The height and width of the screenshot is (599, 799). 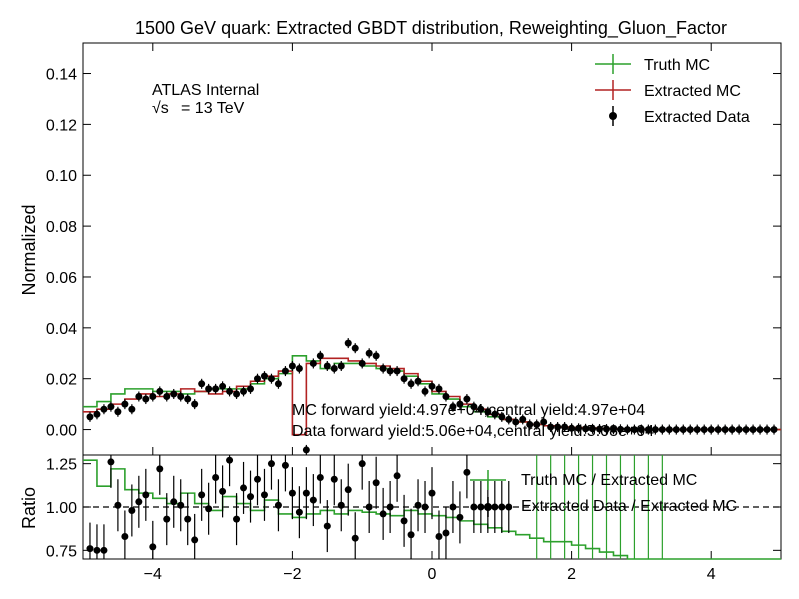 I want to click on legend-entry-extracted-mc: Extracted MC, so click(x=668, y=90).